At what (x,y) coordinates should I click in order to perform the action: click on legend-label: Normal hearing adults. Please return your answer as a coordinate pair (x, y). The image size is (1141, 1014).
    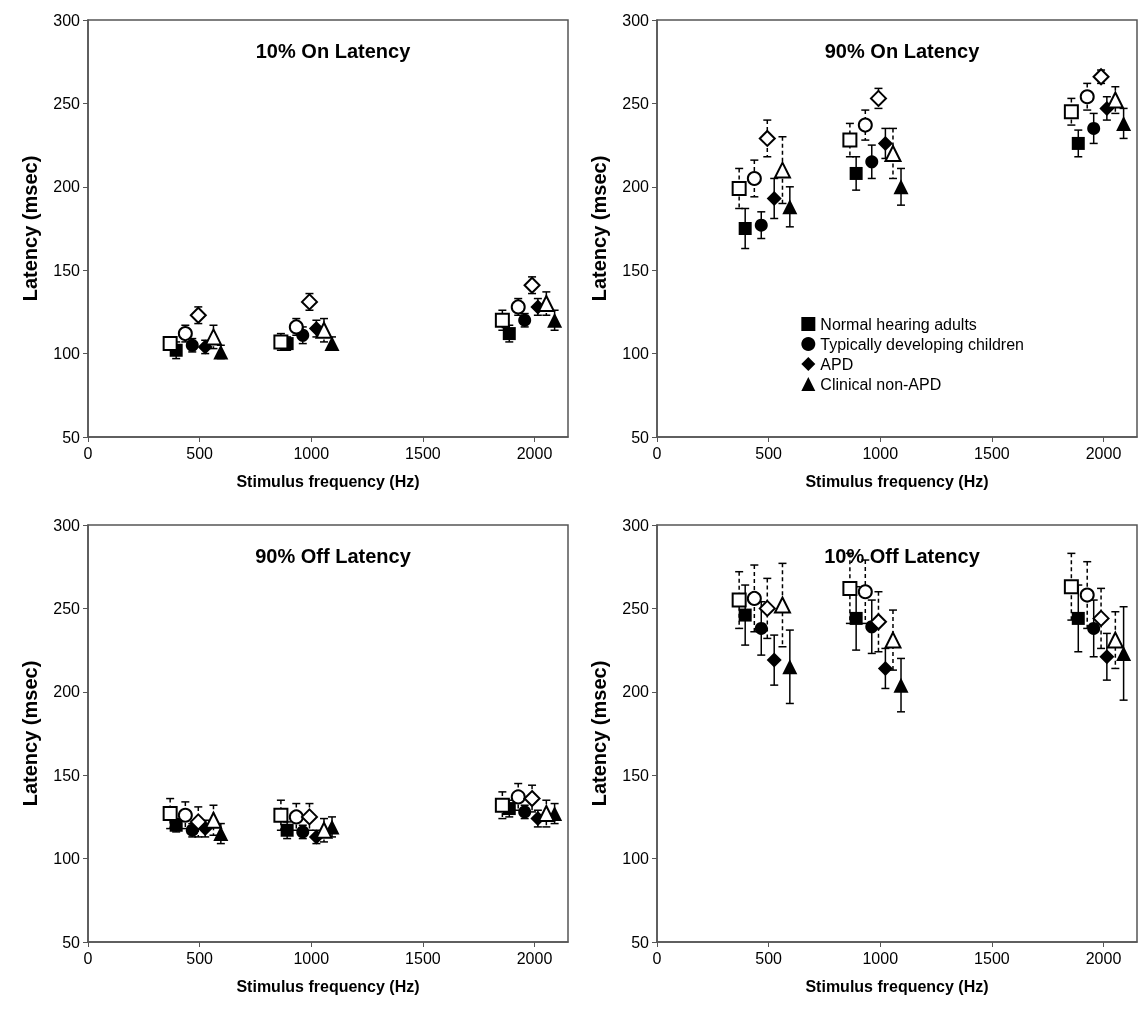
    Looking at the image, I should click on (898, 324).